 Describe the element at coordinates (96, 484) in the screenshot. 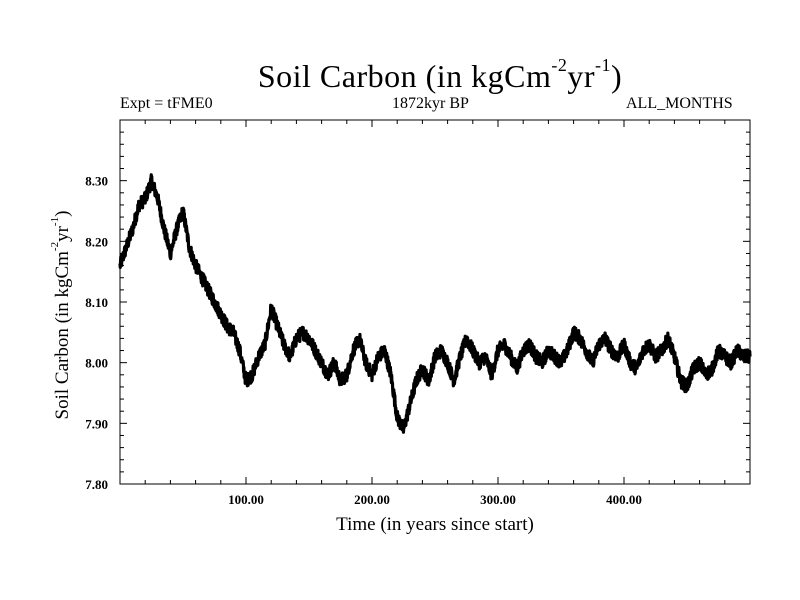

I see `y-tick-label: 7.80` at that location.